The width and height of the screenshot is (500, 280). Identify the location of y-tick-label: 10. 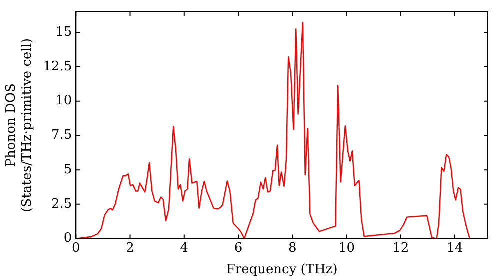
(64, 101).